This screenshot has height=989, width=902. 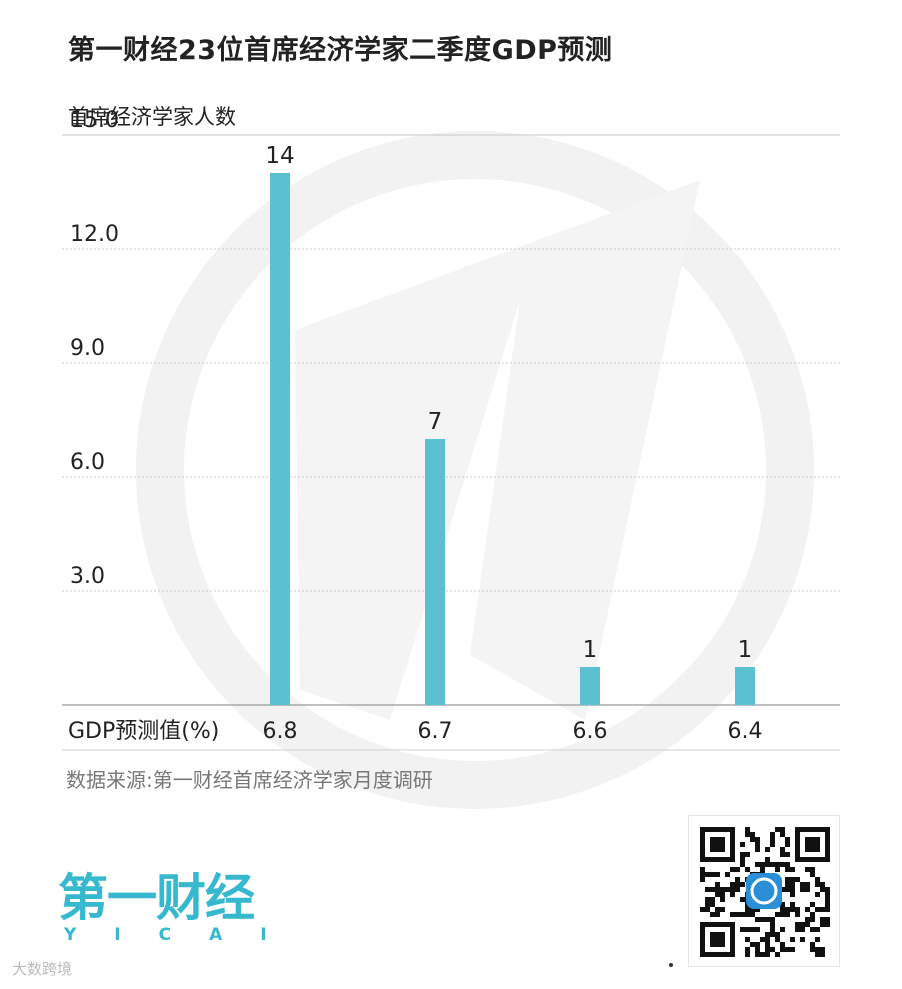 What do you see at coordinates (745, 731) in the screenshot?
I see `x-tick-label: 6.4` at bounding box center [745, 731].